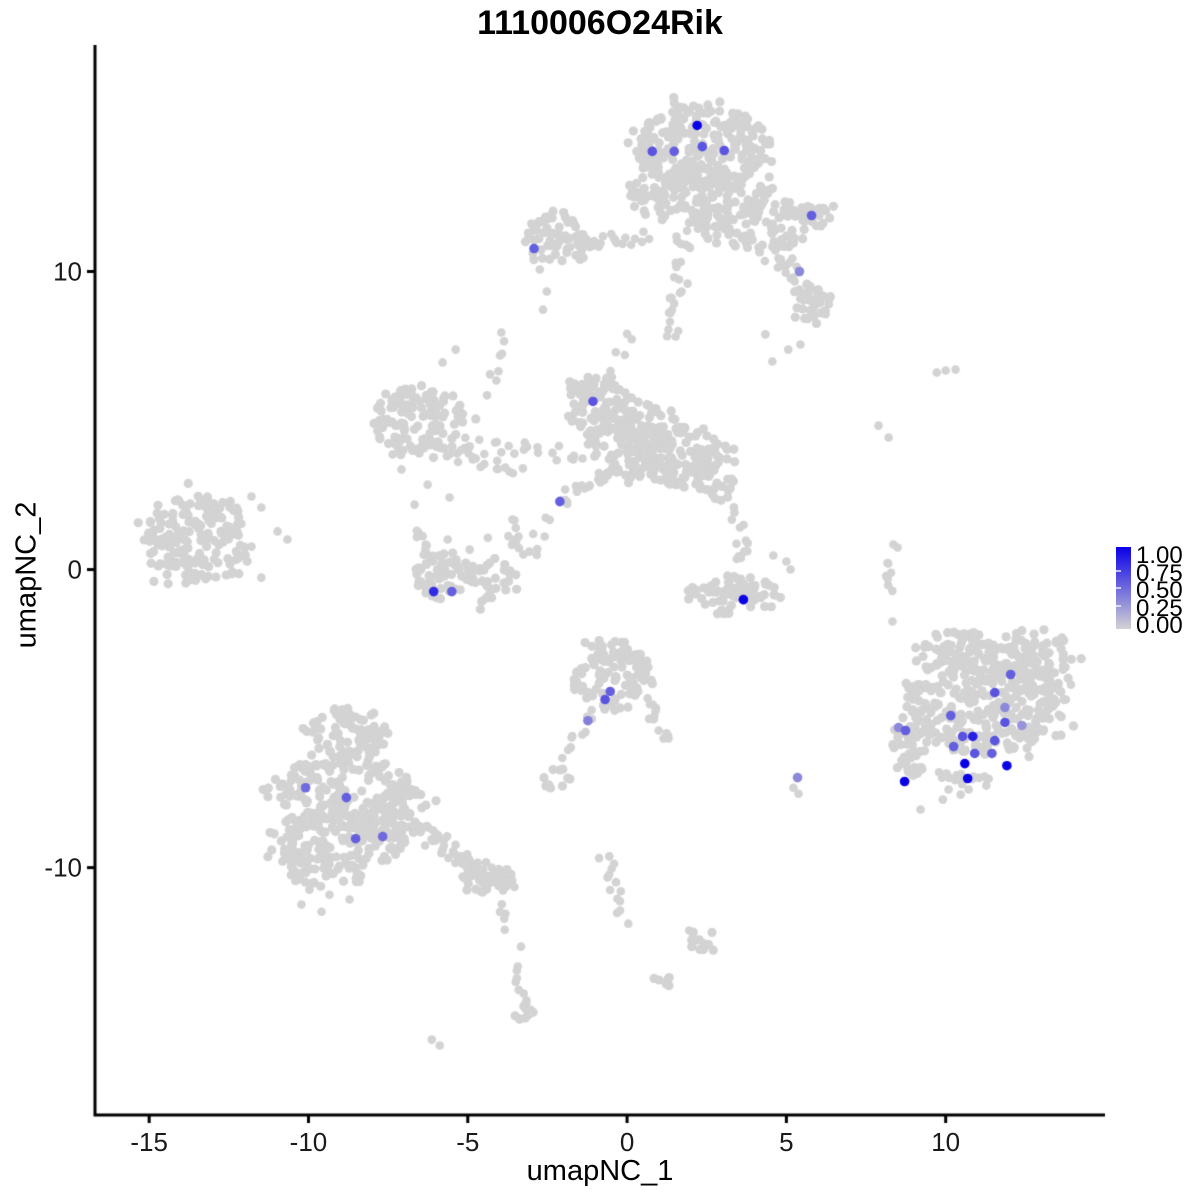  What do you see at coordinates (1159, 608) in the screenshot?
I see `legend-tick-label: 0.25` at bounding box center [1159, 608].